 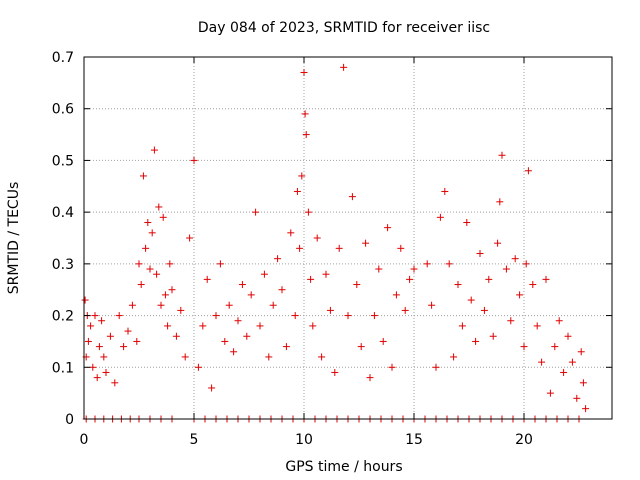 I want to click on x-tick-label: 0, so click(x=84, y=440).